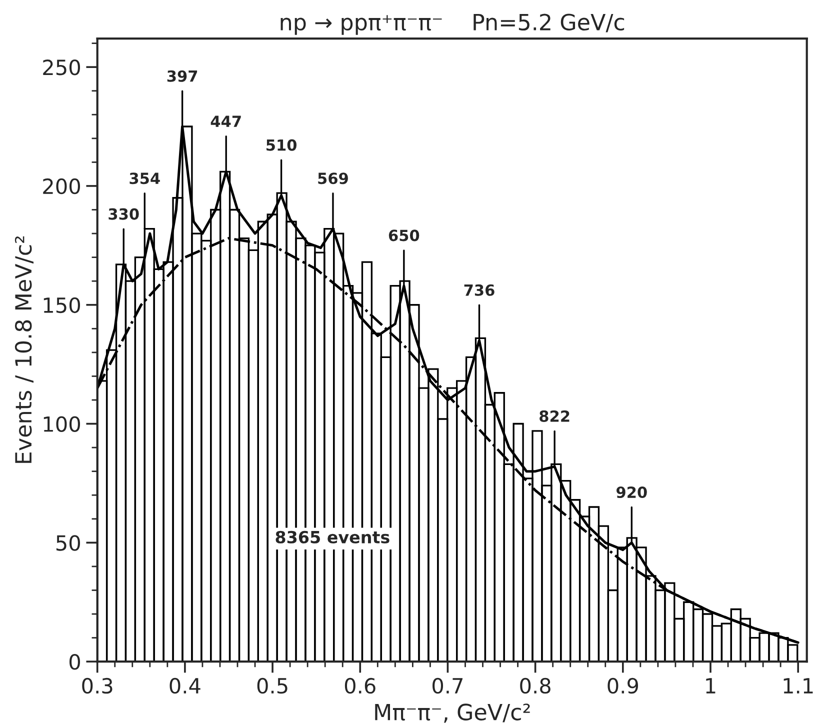 The image size is (825, 727). I want to click on x-tick-label: 0.6, so click(360, 686).